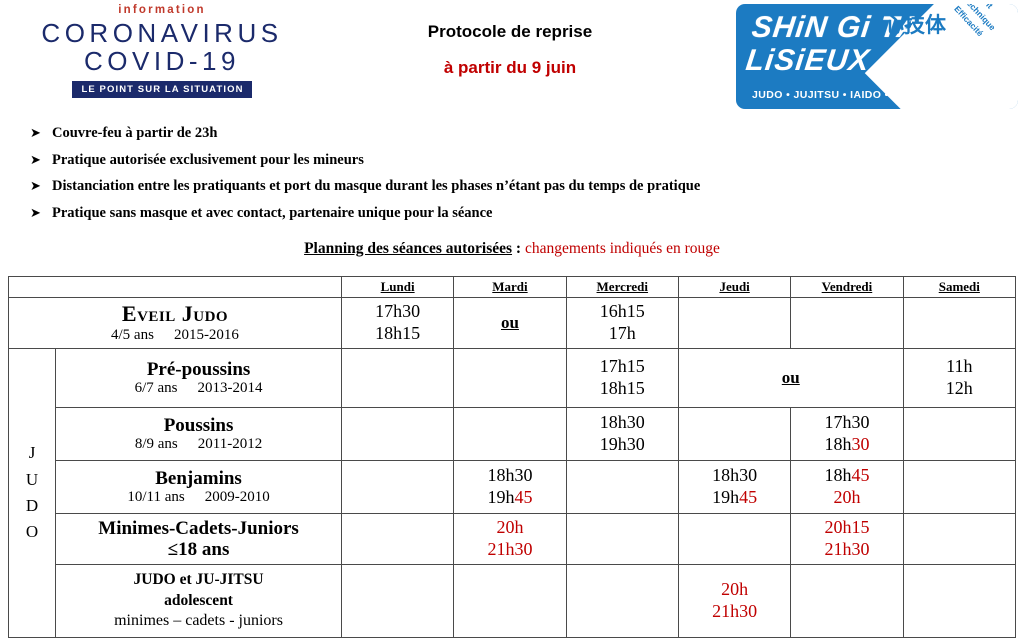 This screenshot has height=642, width=1024. Describe the element at coordinates (847, 475) in the screenshot. I see `time-line: 18h45` at that location.